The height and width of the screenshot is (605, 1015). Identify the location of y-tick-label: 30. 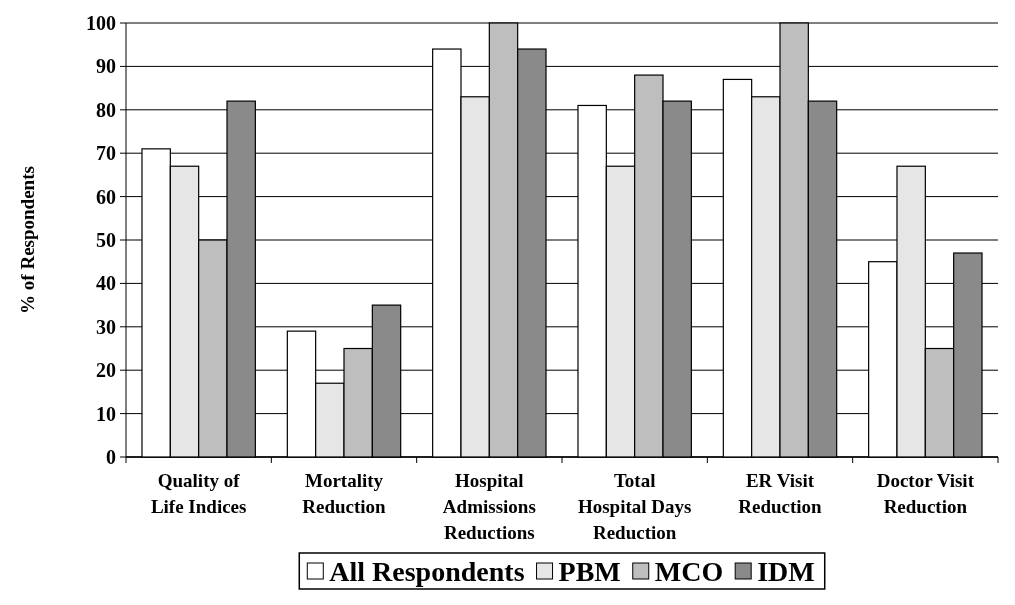
(106, 326).